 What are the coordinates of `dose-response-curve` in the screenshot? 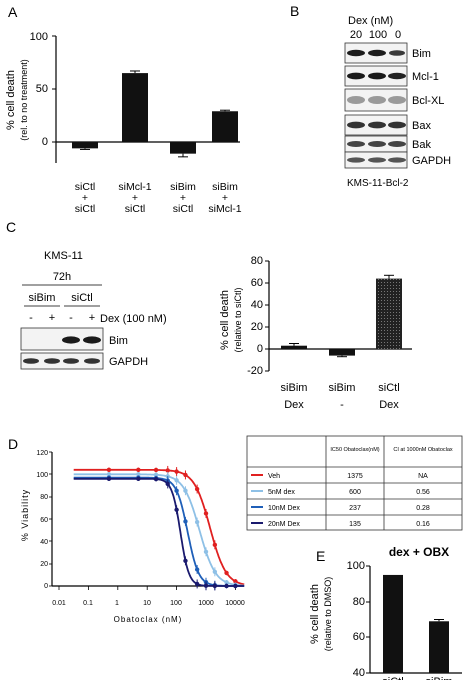 It's located at (159, 527).